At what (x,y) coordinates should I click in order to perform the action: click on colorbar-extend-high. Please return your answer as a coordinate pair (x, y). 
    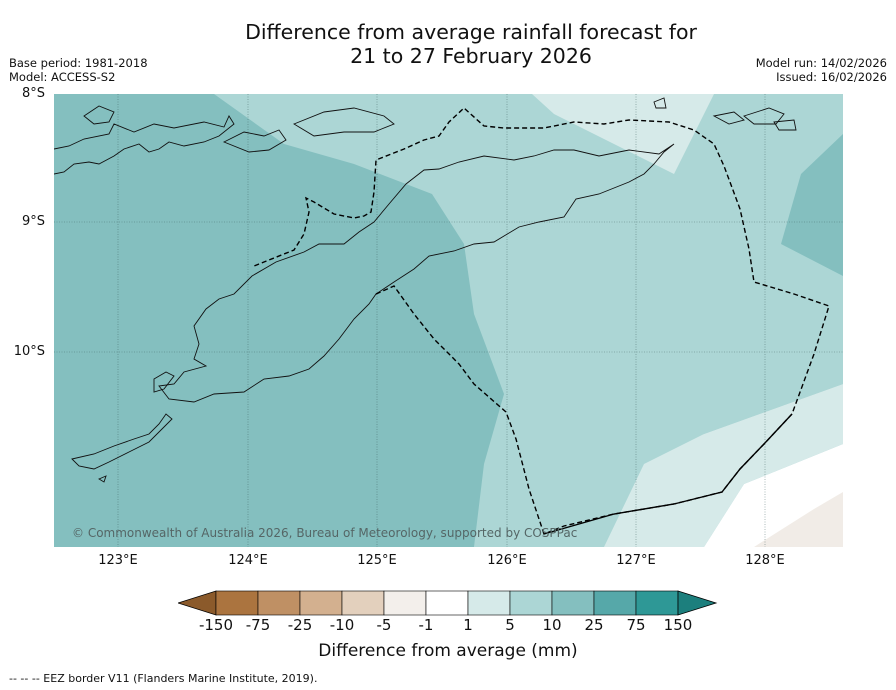
    Looking at the image, I should click on (697, 603).